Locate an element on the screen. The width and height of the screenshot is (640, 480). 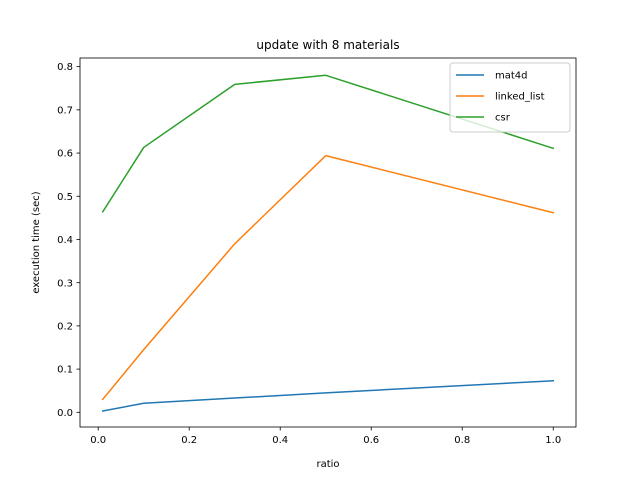
legend-label-csr: csr is located at coordinates (503, 118).